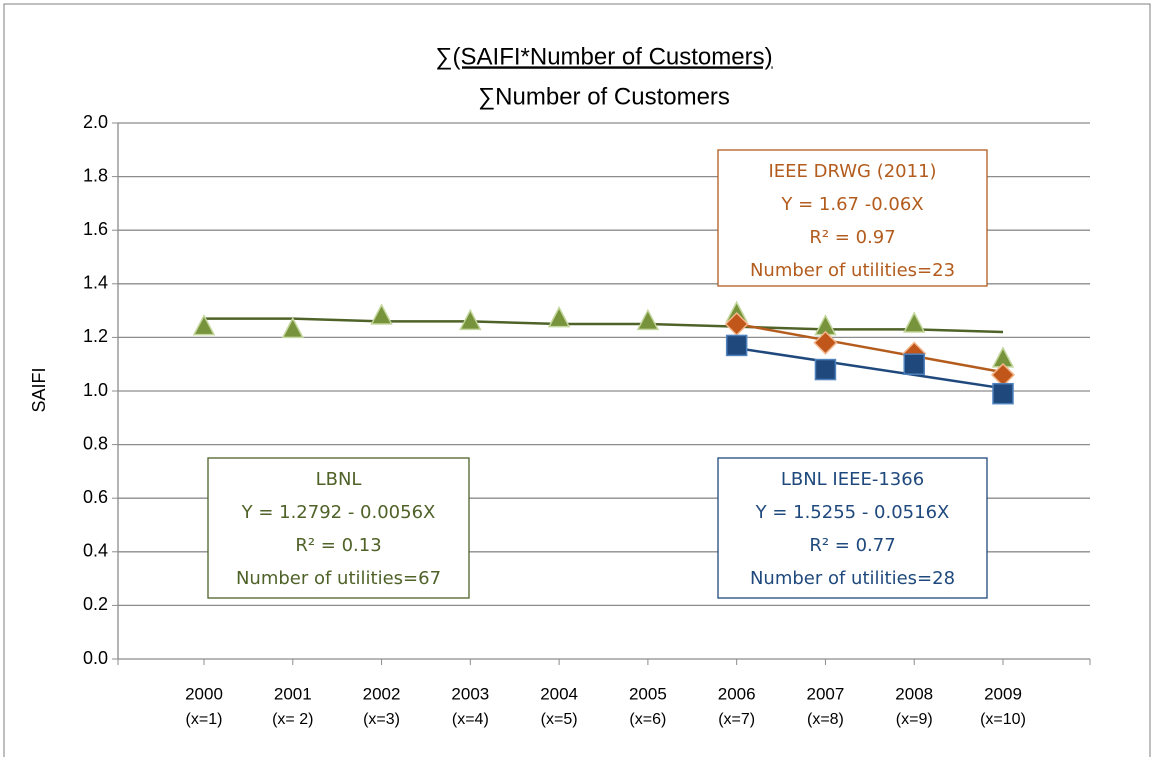  What do you see at coordinates (826, 693) in the screenshot?
I see `x-tick-label: 2007` at bounding box center [826, 693].